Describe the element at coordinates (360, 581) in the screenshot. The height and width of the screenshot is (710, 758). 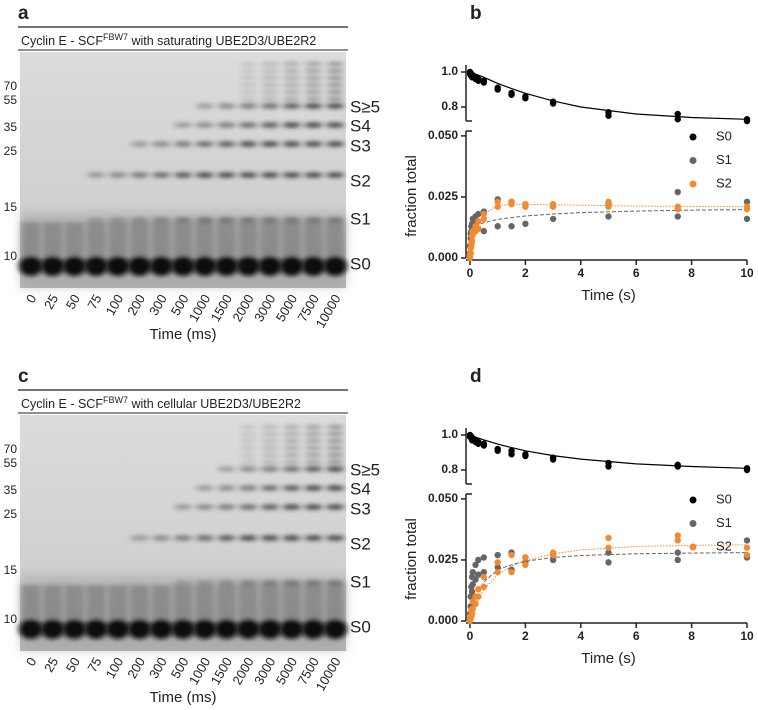
I see `band-label: S1` at that location.